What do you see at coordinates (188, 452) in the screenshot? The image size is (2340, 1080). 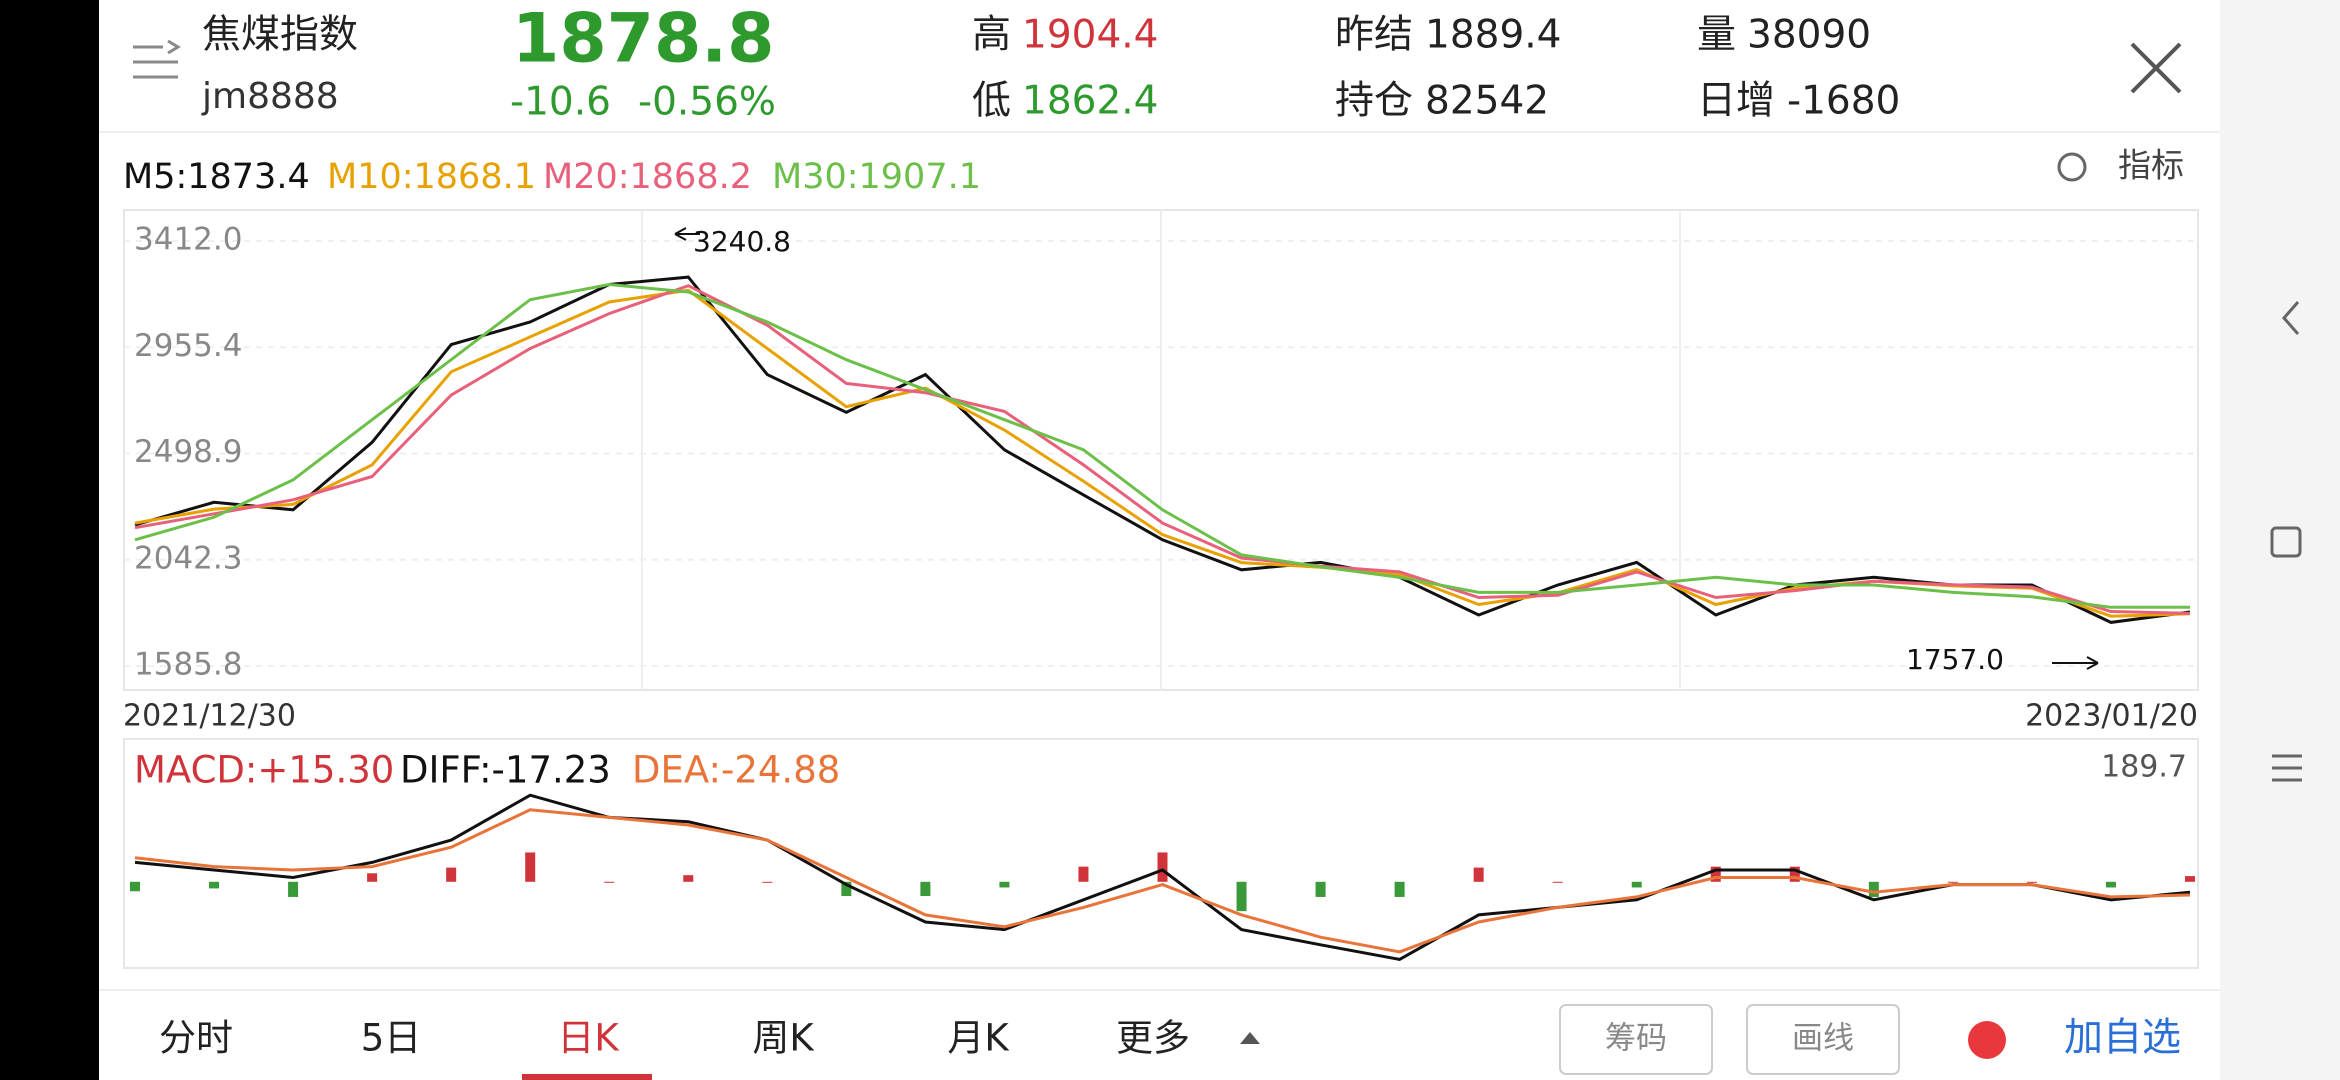 I see `y-tick-label: 2498.9` at bounding box center [188, 452].